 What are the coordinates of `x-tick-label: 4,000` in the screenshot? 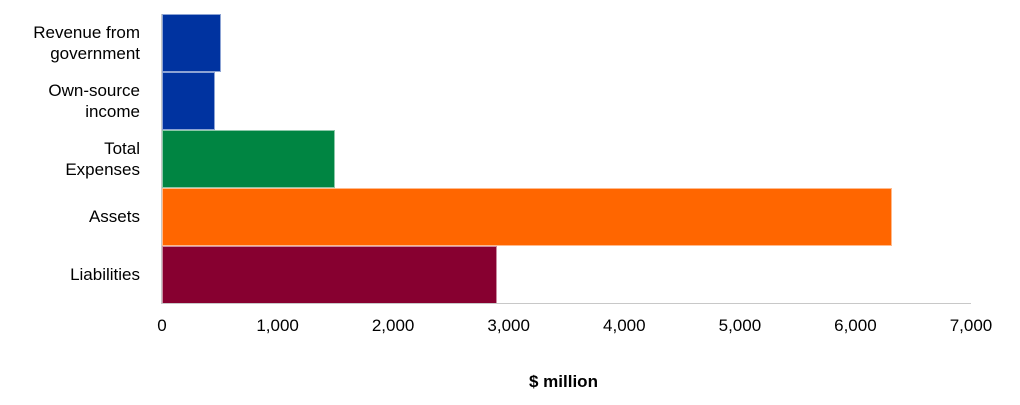 It's located at (624, 325).